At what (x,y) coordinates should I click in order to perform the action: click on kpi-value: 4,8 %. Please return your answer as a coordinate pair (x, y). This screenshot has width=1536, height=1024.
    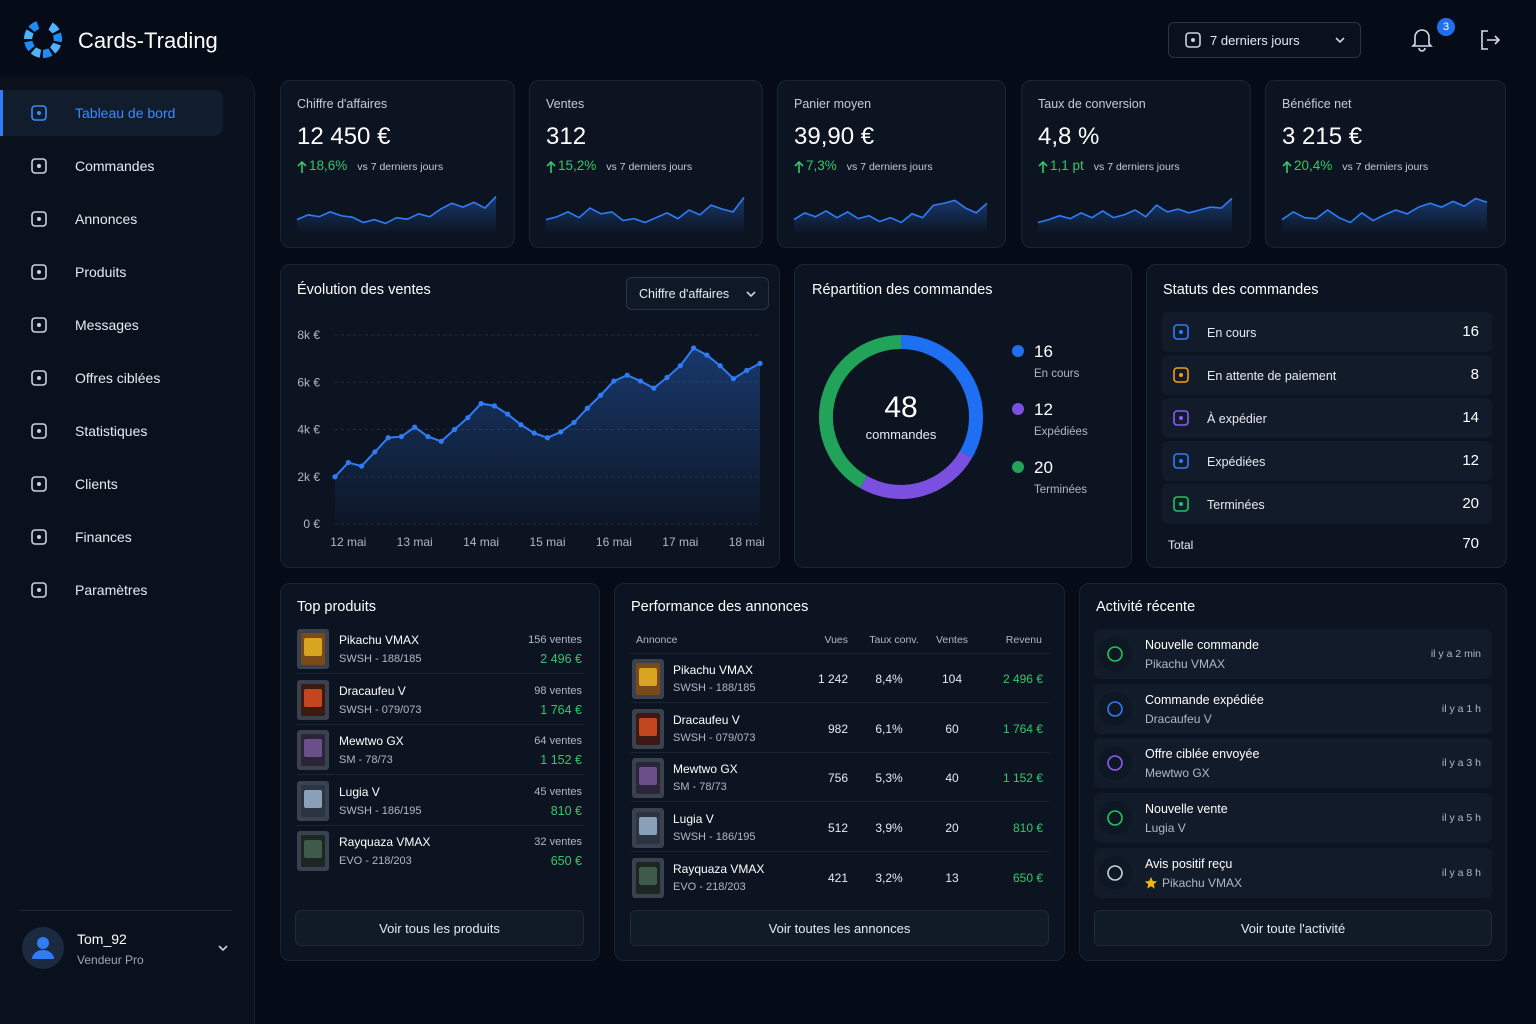
    Looking at the image, I should click on (1069, 136).